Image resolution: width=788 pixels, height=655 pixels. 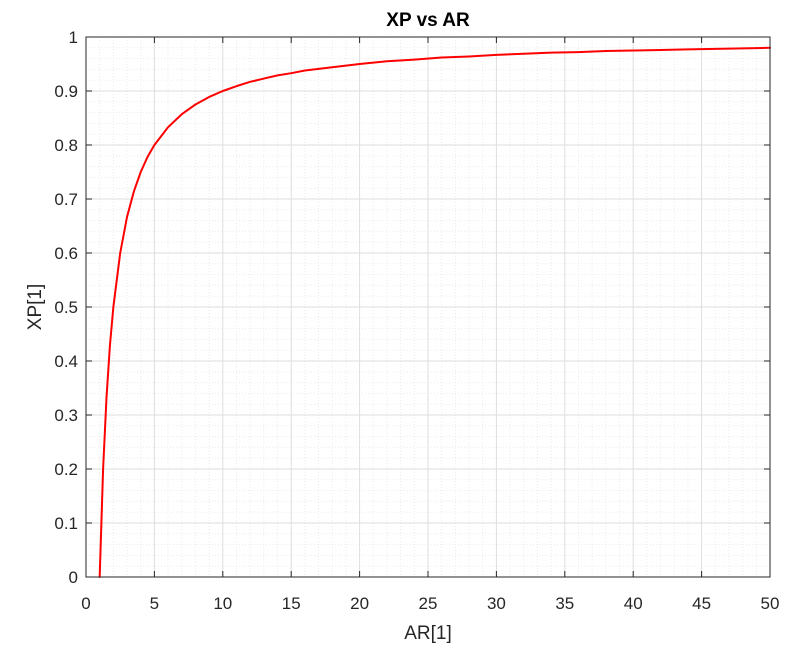 I want to click on chart-title: XP vs AR, so click(x=428, y=20).